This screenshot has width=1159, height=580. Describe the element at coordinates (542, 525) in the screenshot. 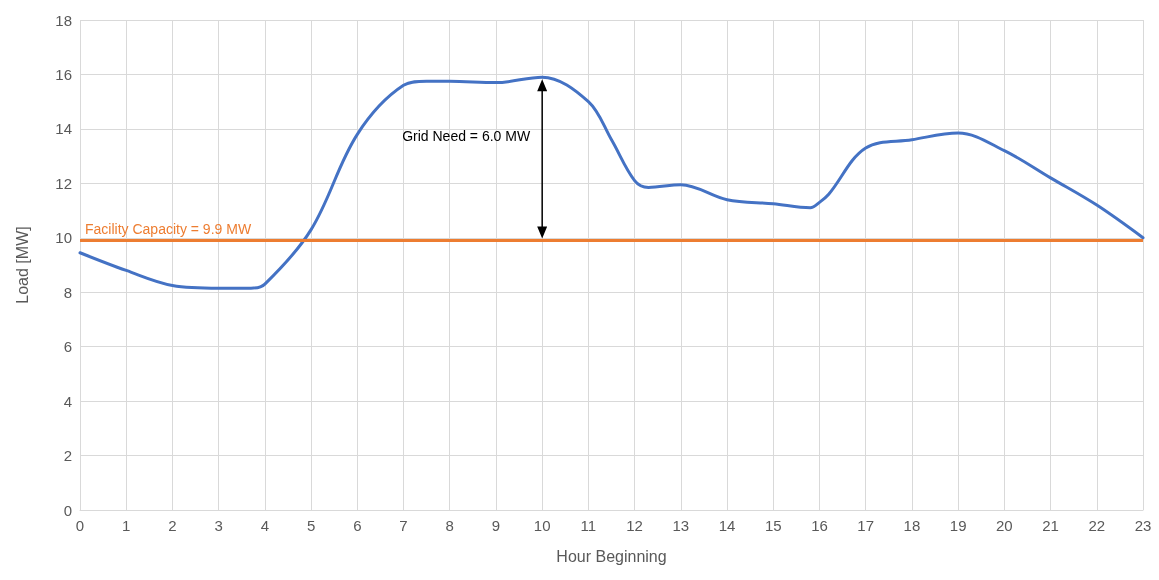

I see `x-tick-label: 10` at that location.